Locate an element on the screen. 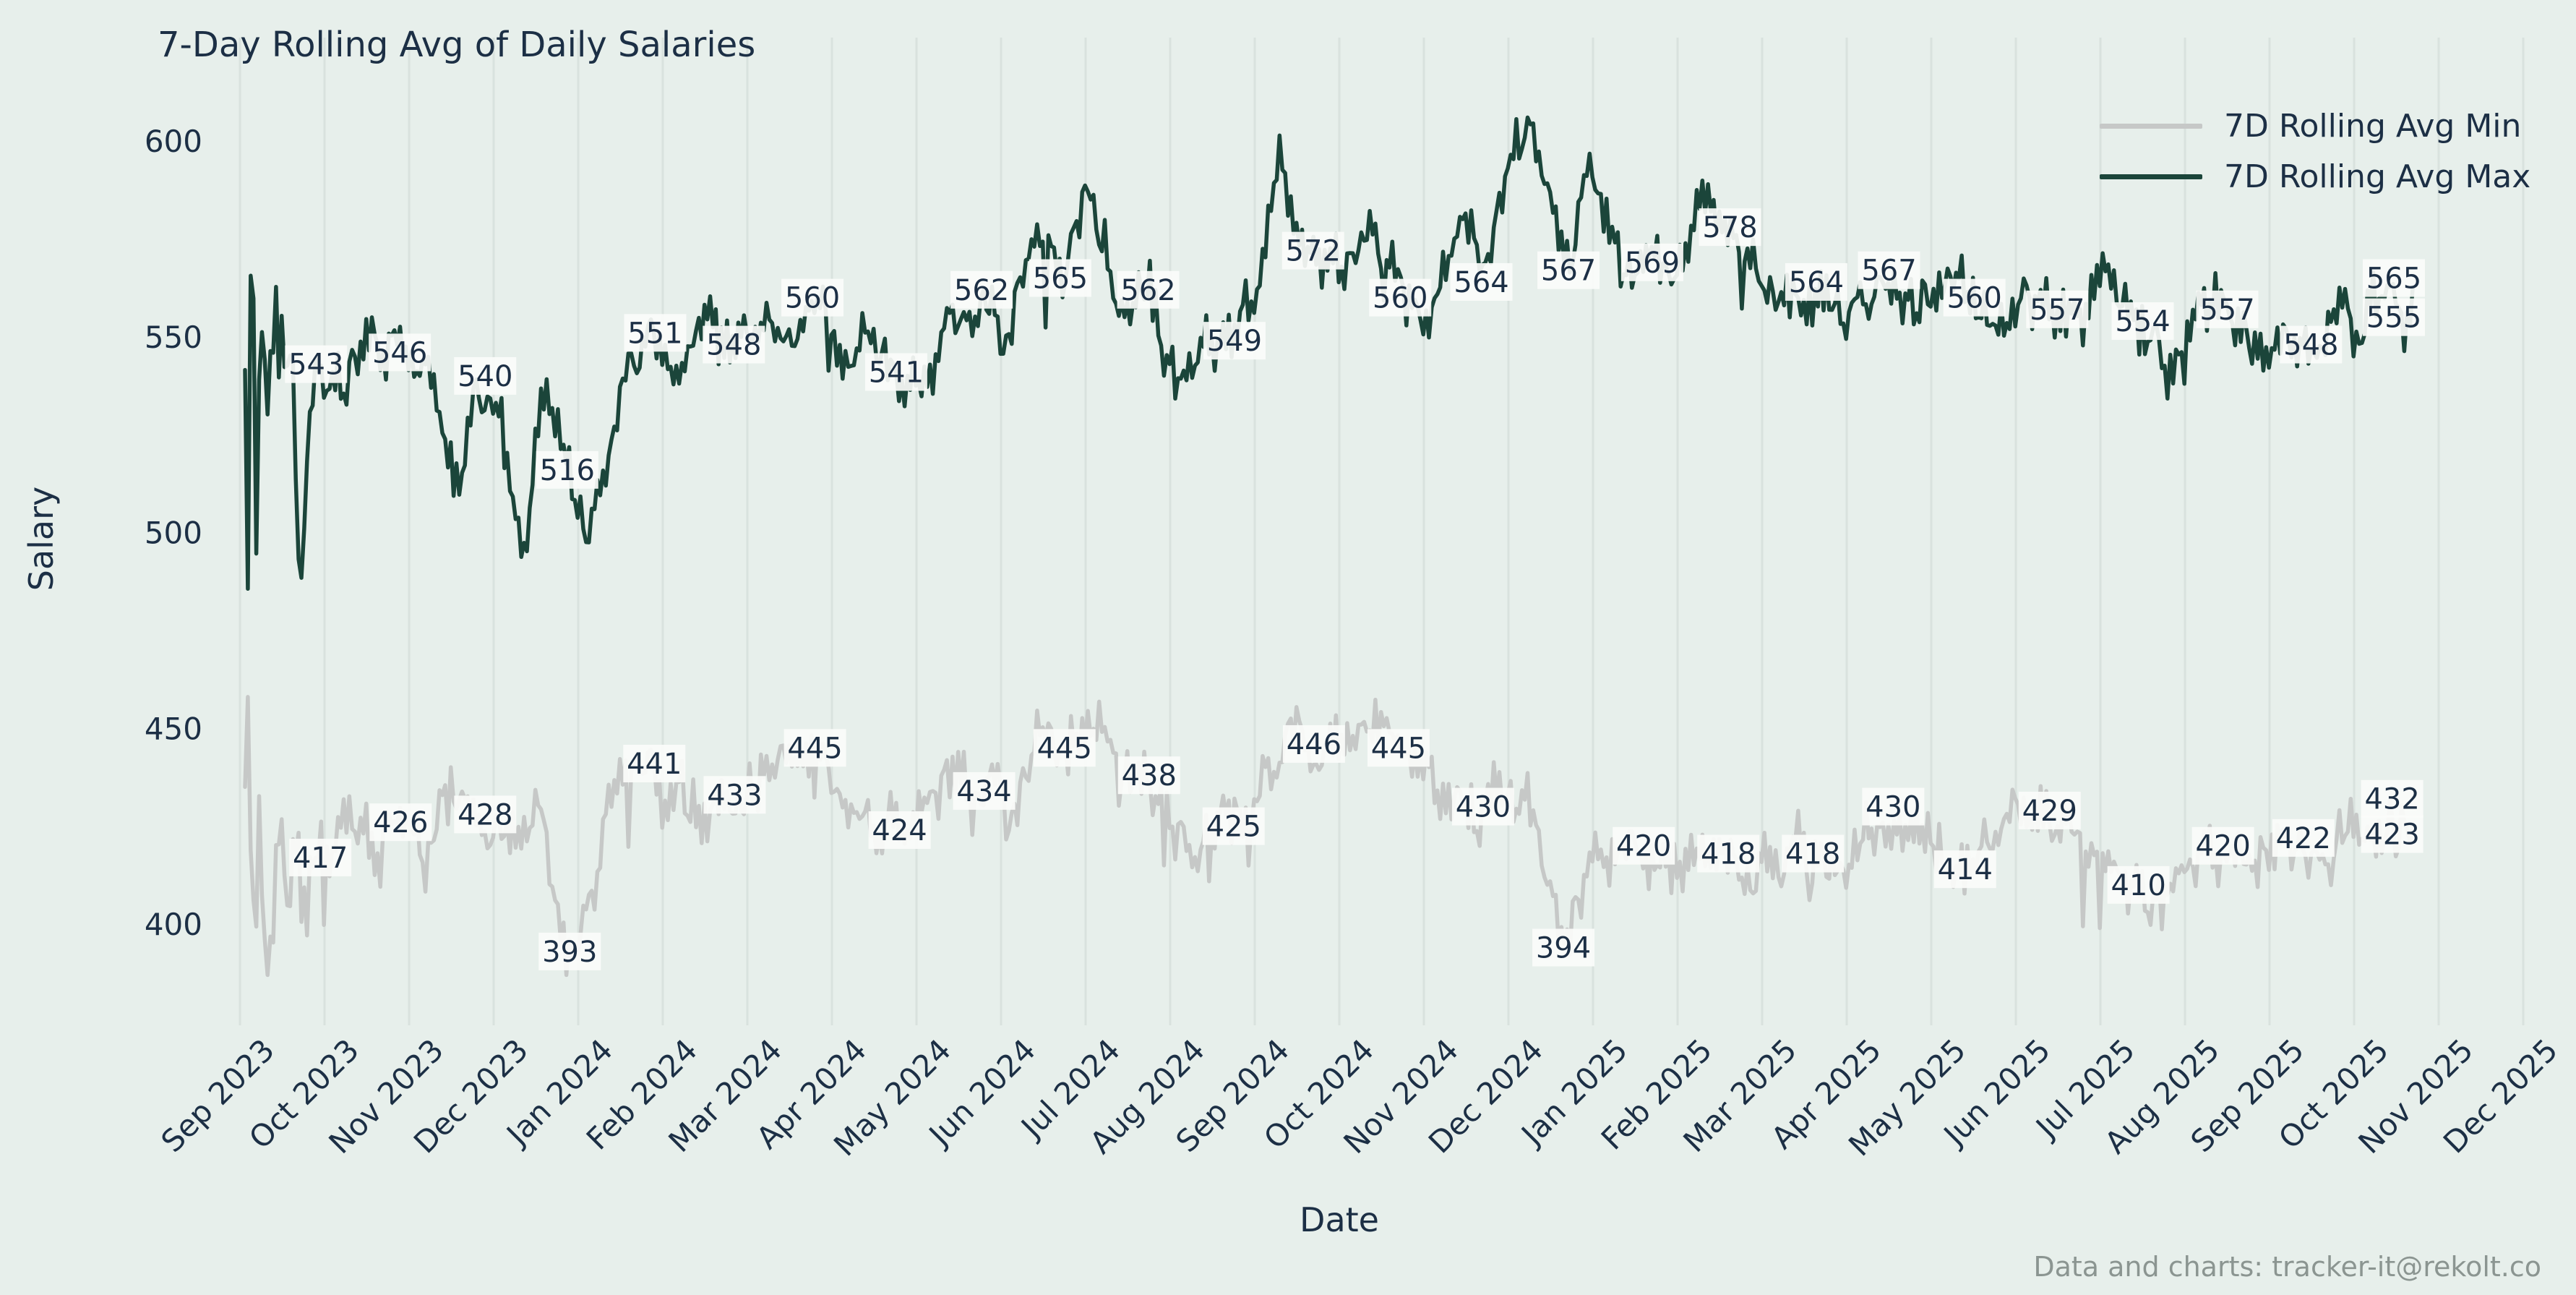  point-label: 417 is located at coordinates (320, 858).